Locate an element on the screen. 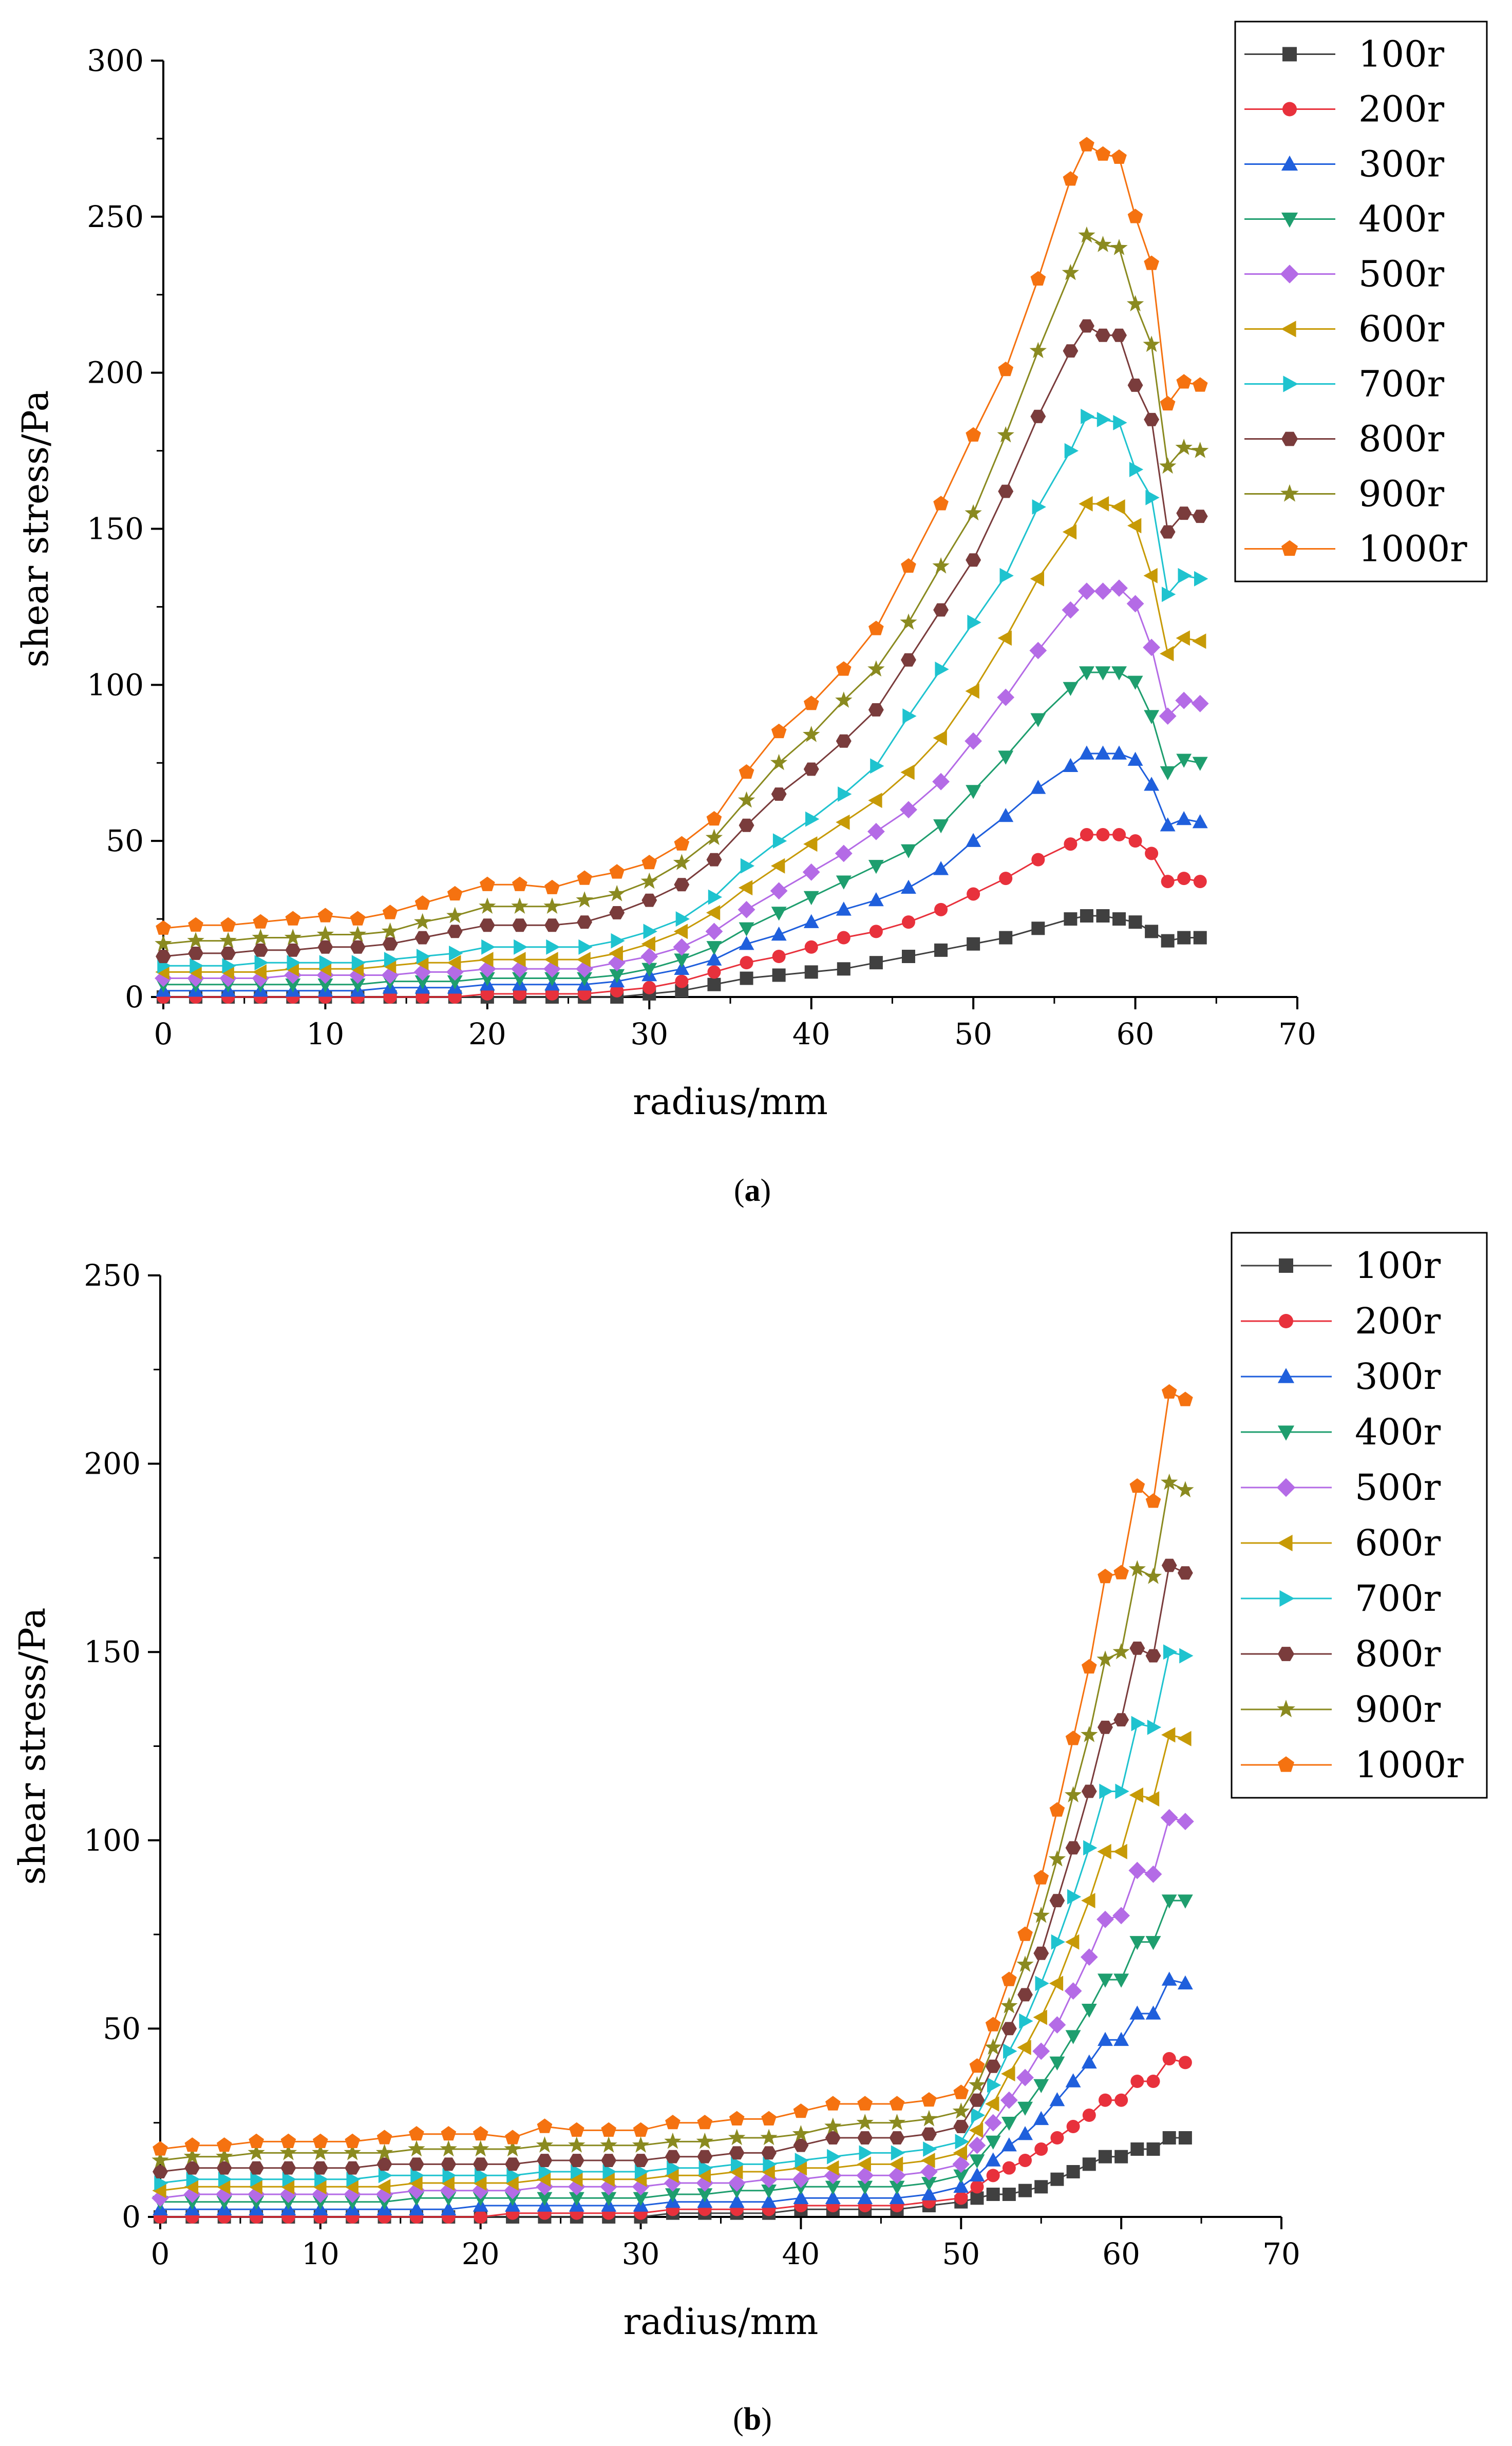  legend-label: 700r is located at coordinates (1398, 1598).